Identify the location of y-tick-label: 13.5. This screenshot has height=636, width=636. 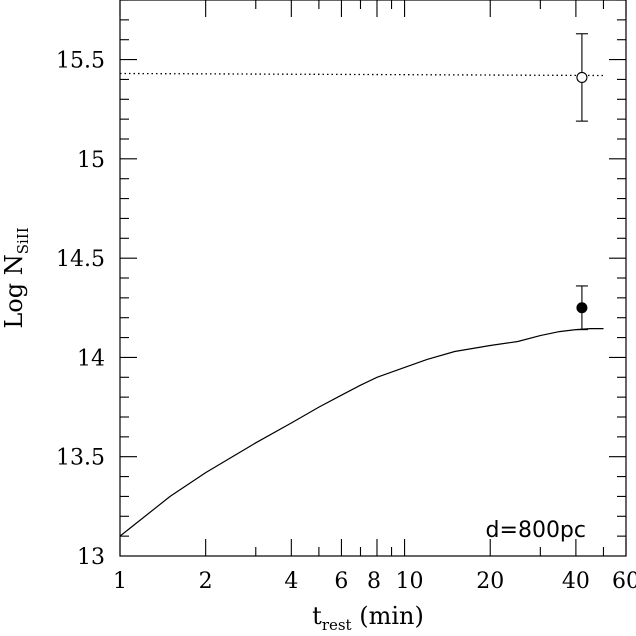
(80, 458).